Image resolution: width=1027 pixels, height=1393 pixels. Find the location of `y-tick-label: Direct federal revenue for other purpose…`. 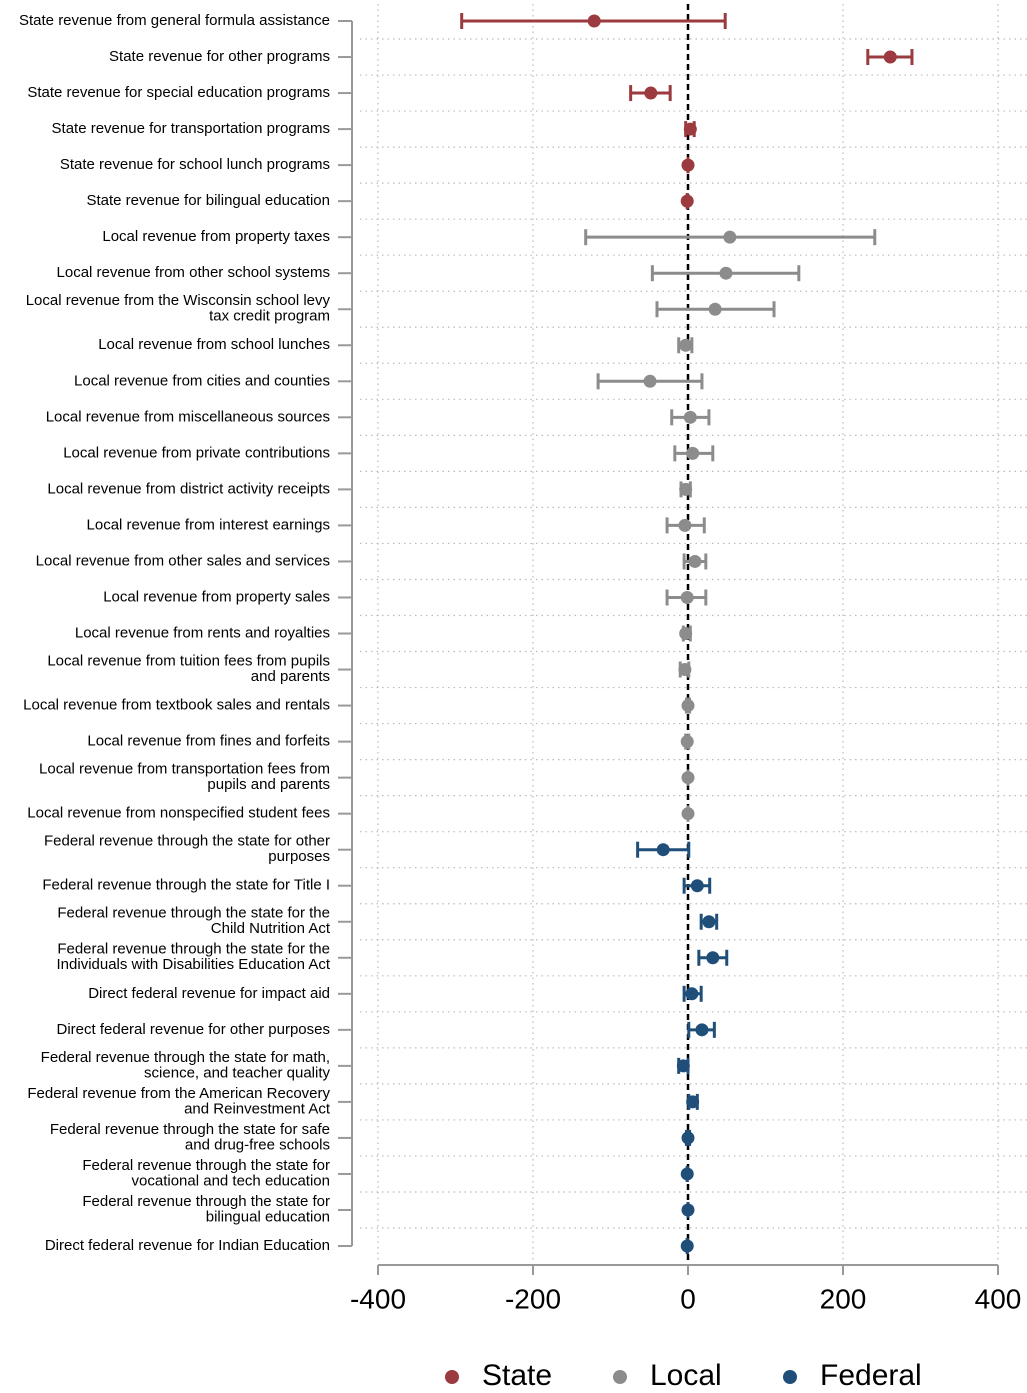

y-tick-label: Direct federal revenue for other purpose… is located at coordinates (193, 1029).